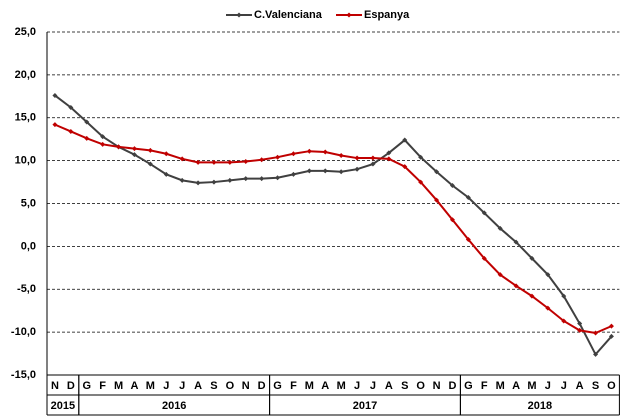 The image size is (620, 416). What do you see at coordinates (540, 406) in the screenshot?
I see `year-label: 2018` at bounding box center [540, 406].